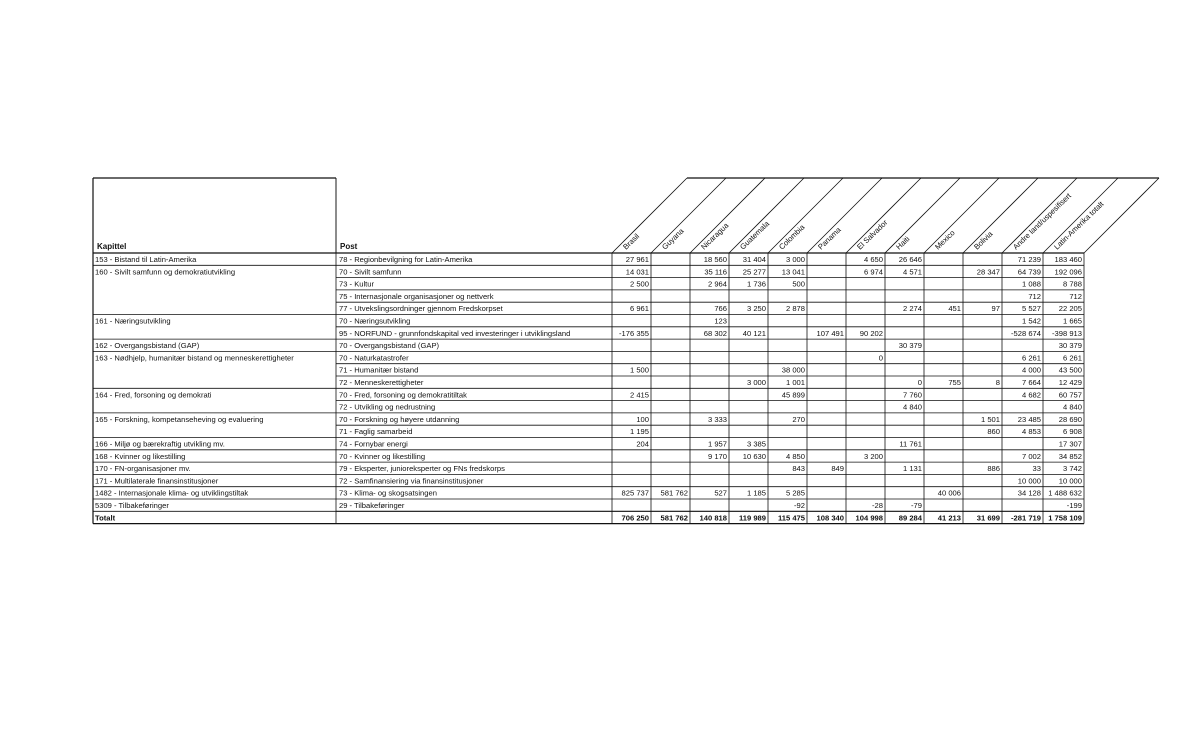 The image size is (1197, 748). I want to click on row-value: 9 170, so click(717, 456).